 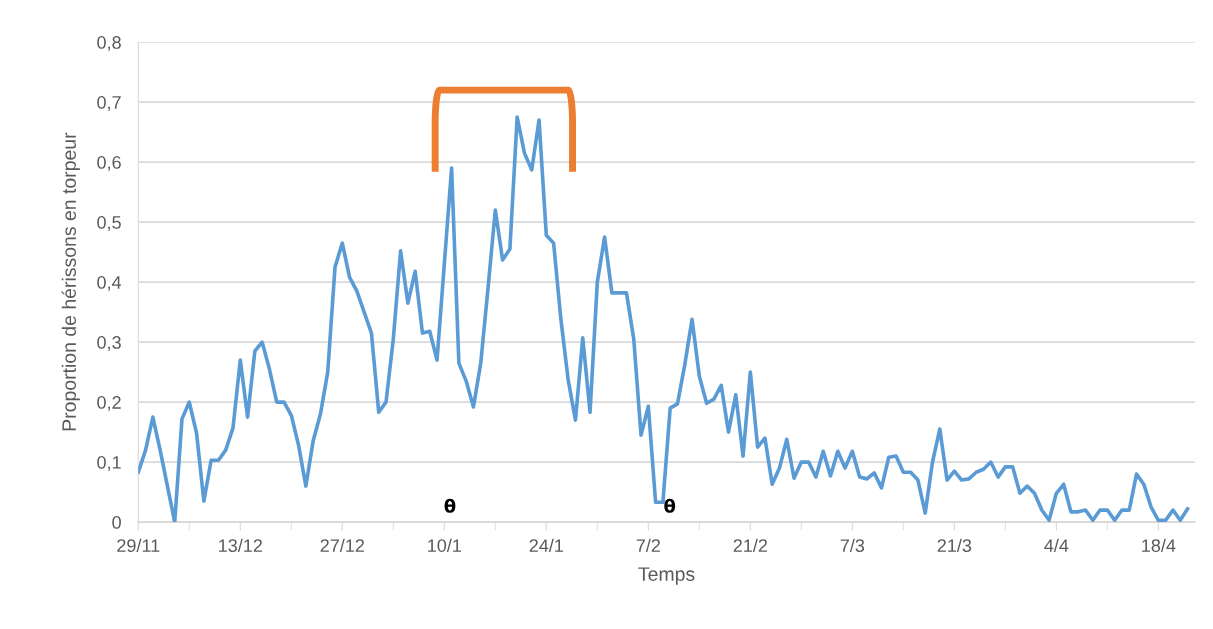 What do you see at coordinates (109, 163) in the screenshot?
I see `y-tick-label: 0,6` at bounding box center [109, 163].